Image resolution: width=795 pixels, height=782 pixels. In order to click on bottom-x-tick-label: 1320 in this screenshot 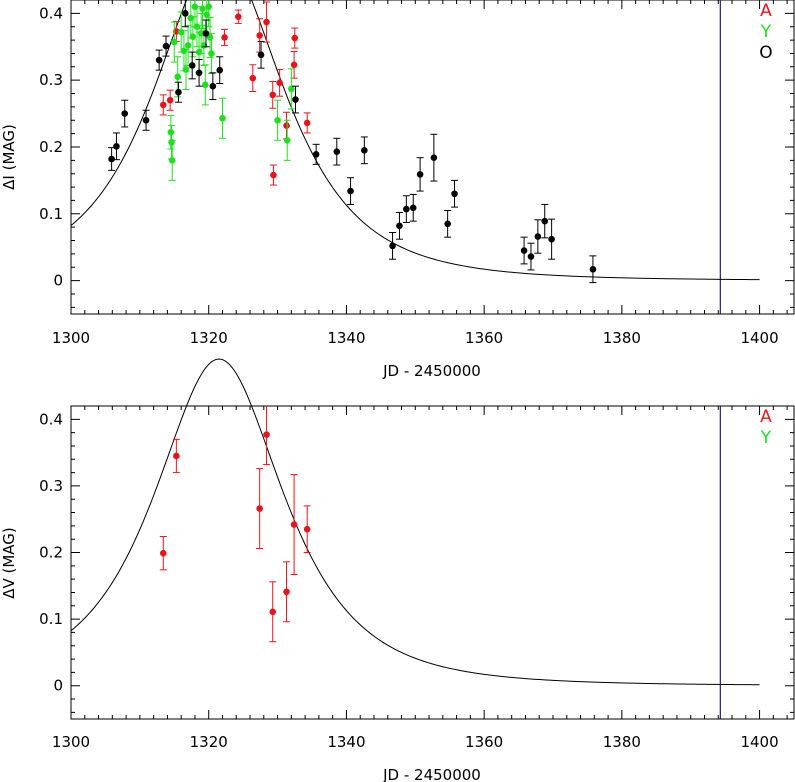, I will do `click(209, 742)`.